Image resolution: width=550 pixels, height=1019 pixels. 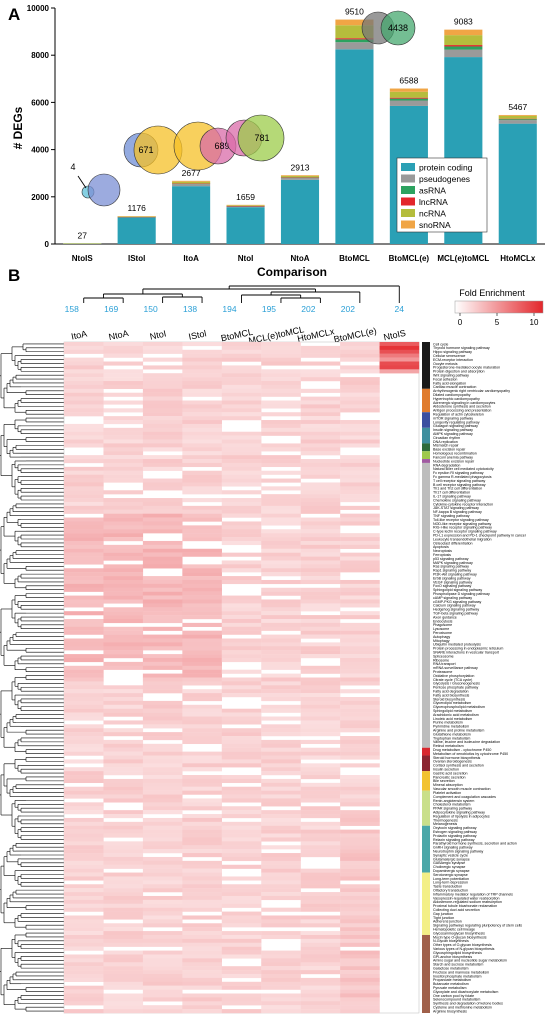 I want to click on pathway-label: RNA transport, so click(x=444, y=664).